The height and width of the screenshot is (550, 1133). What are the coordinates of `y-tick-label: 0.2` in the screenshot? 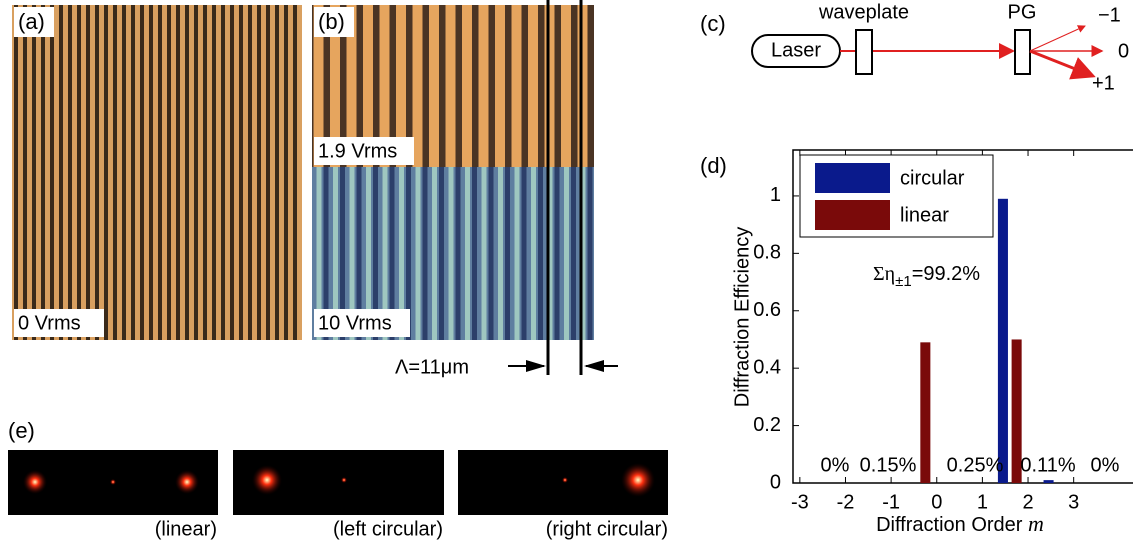 It's located at (767, 425).